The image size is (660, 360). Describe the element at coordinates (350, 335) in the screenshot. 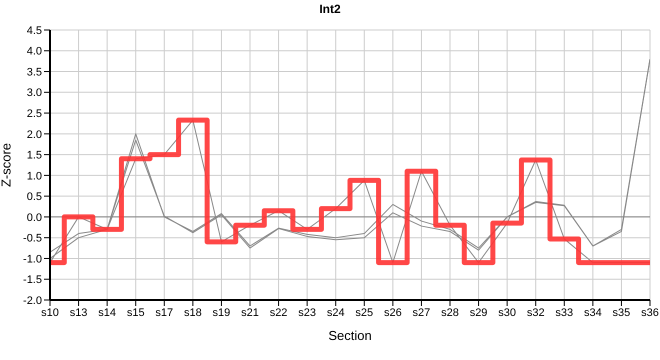

I see `x-axis-title: Section` at that location.